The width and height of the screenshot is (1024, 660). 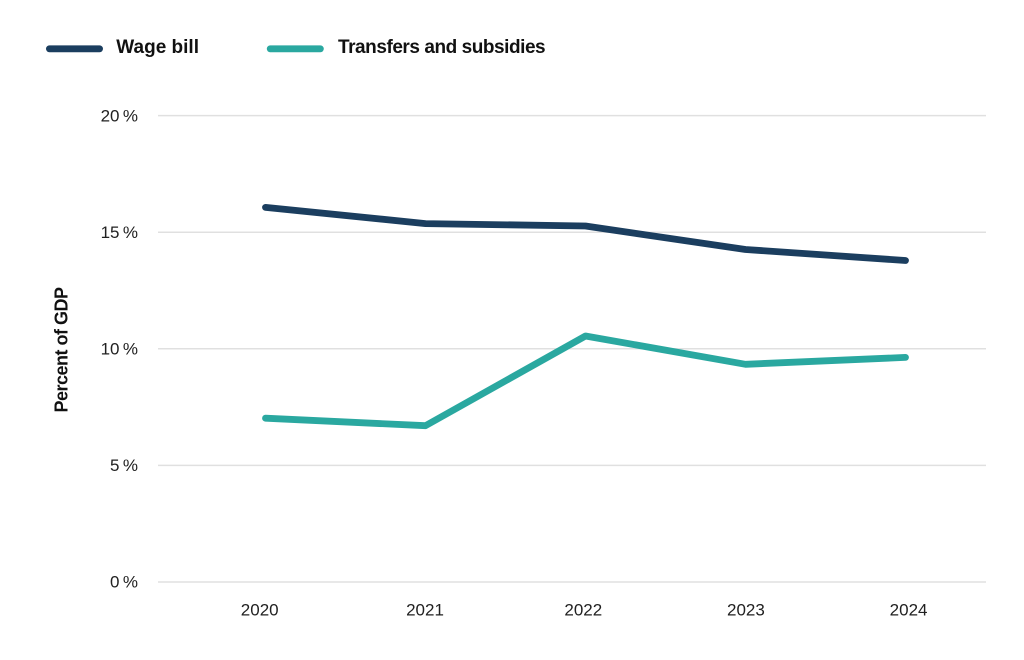 I want to click on svg-text: 2020, so click(x=260, y=610).